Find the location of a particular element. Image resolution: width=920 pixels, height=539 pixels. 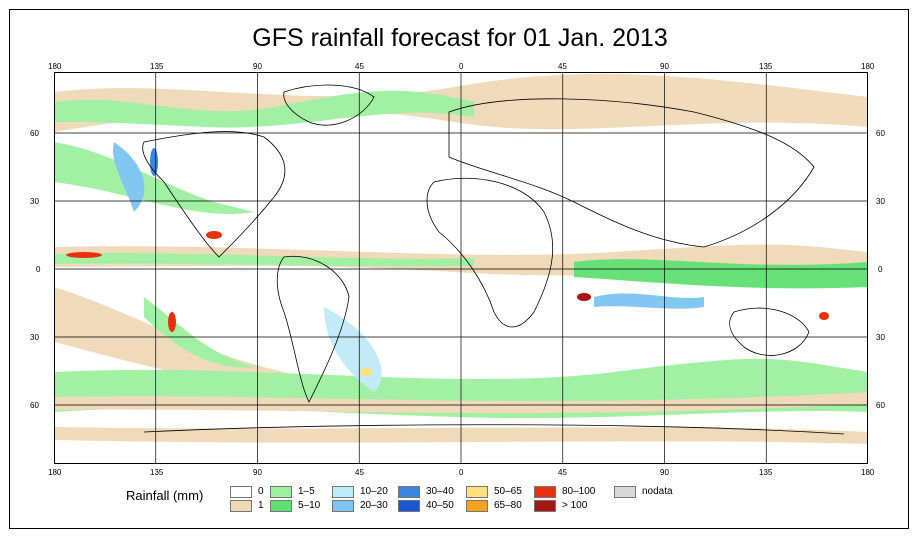

lon-tick-top: 0 is located at coordinates (461, 66).